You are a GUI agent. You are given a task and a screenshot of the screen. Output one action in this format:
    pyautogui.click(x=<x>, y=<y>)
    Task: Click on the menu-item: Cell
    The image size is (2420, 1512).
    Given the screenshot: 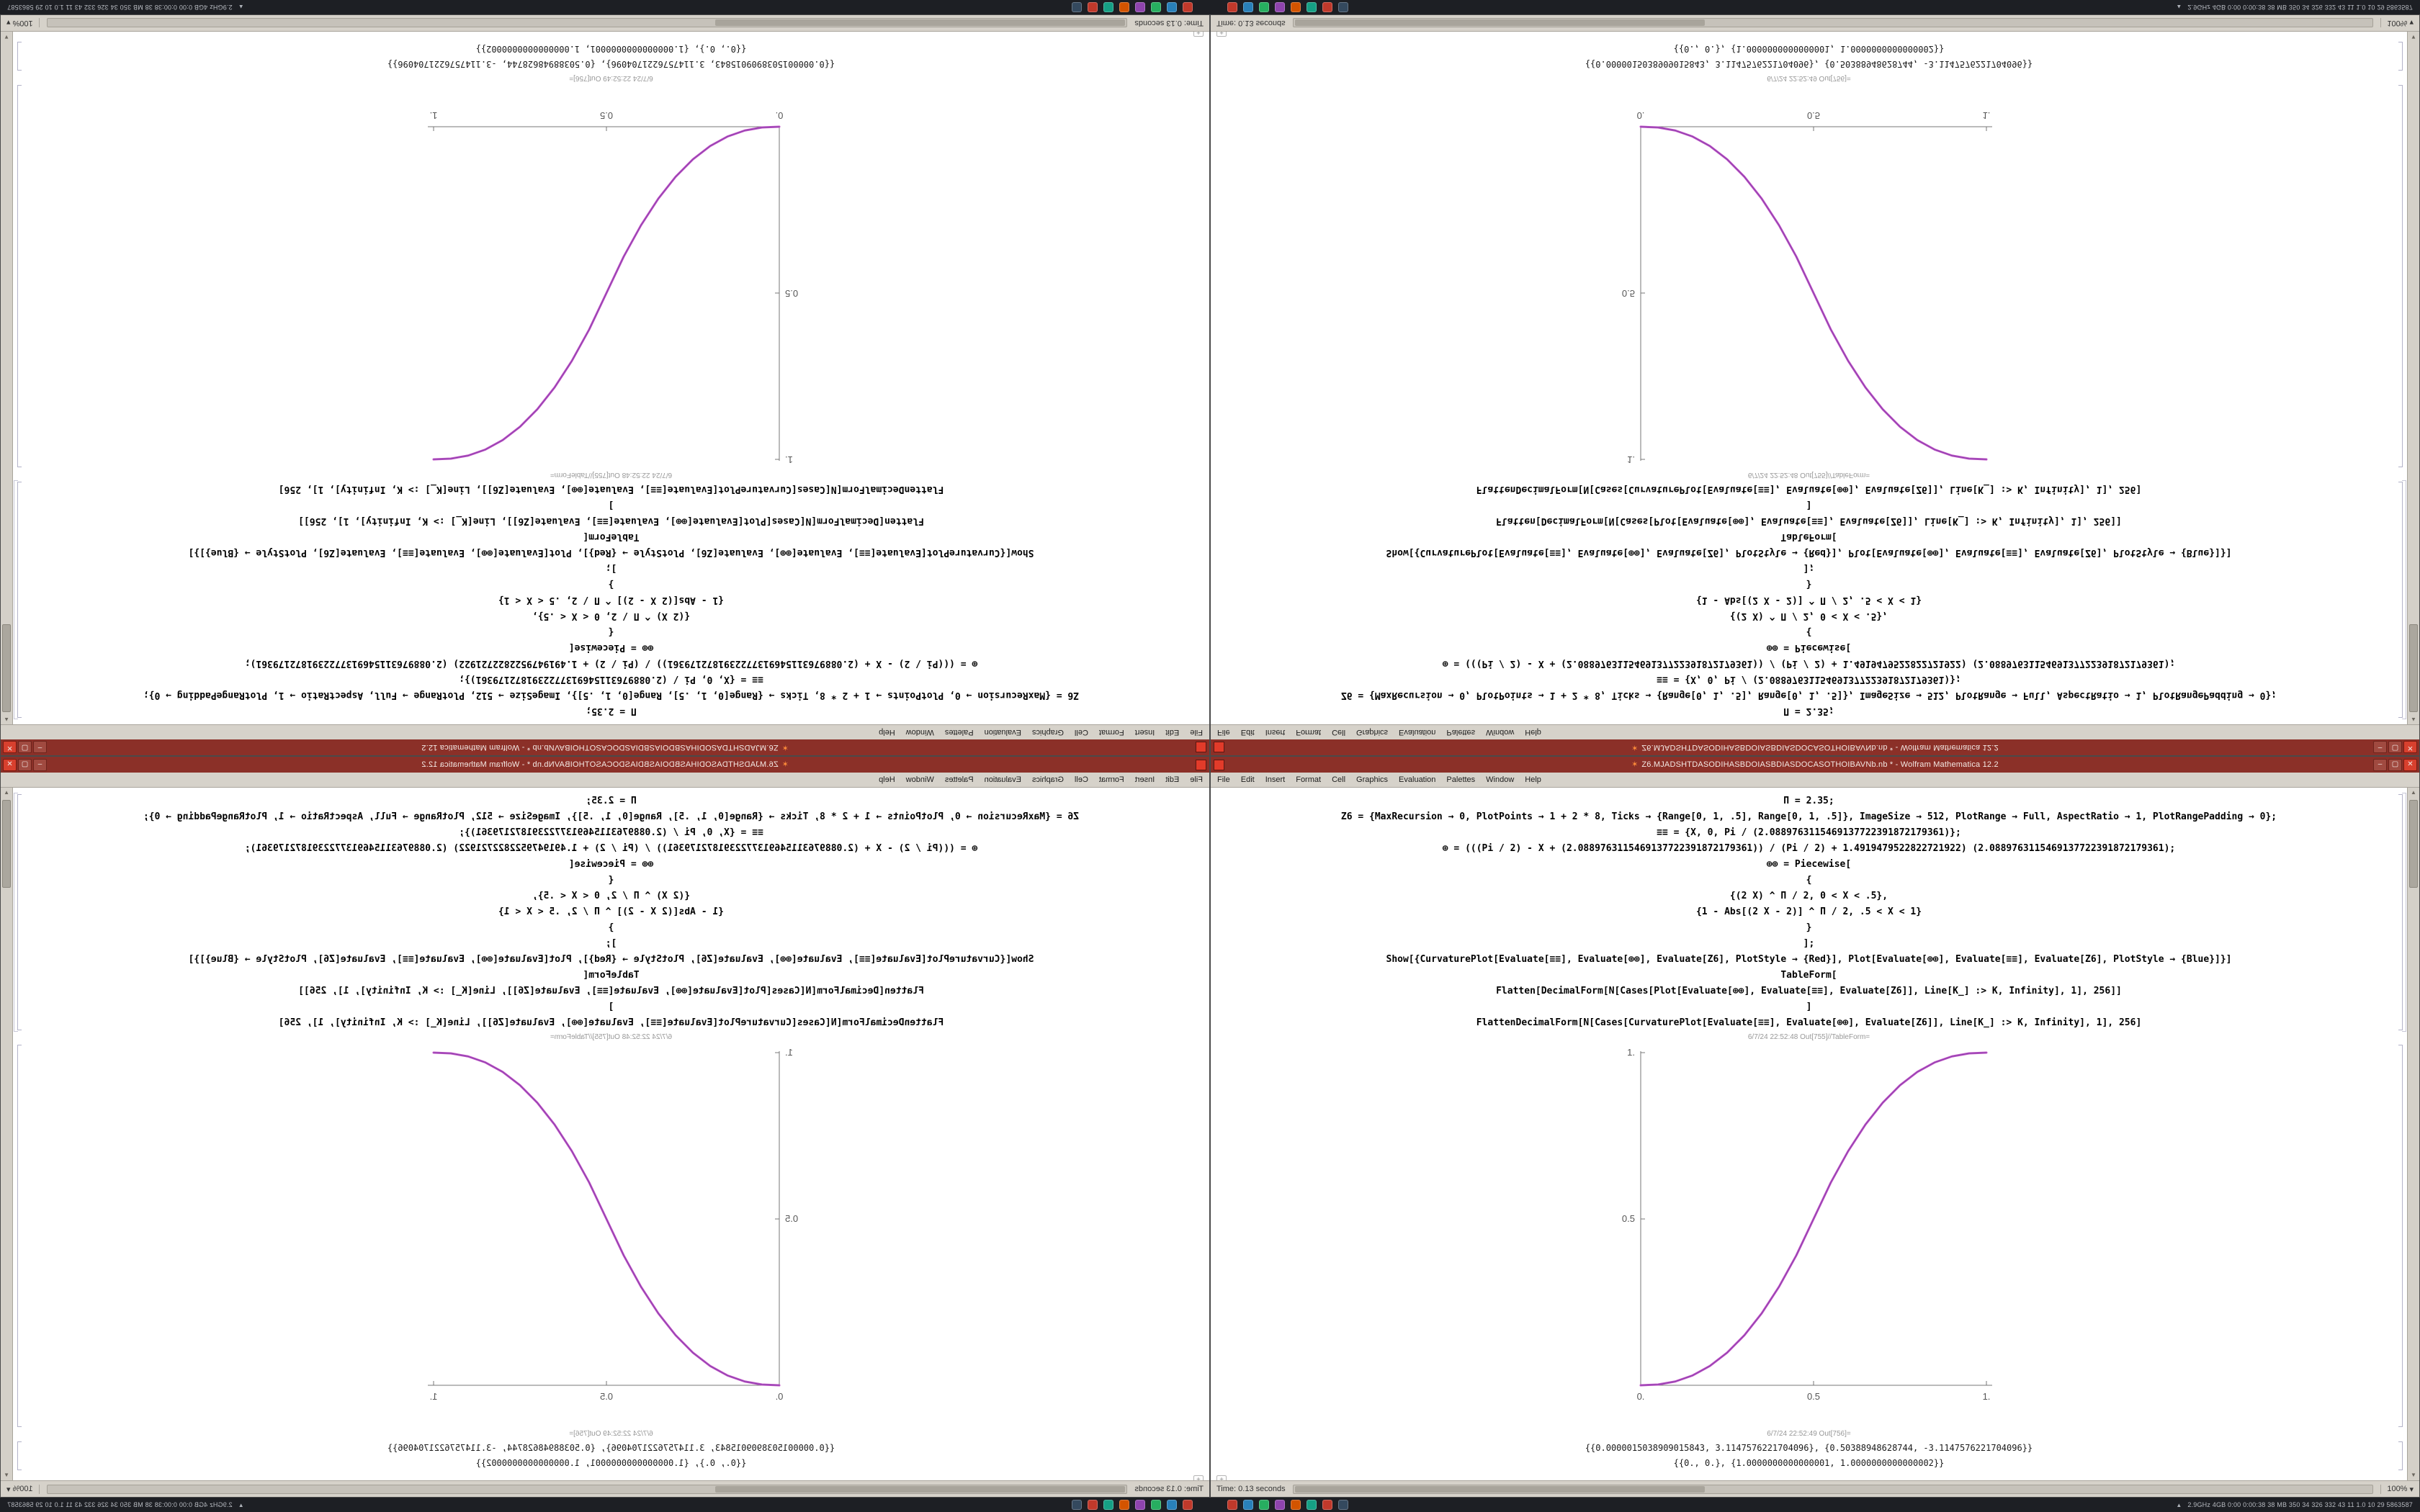 What is the action you would take?
    pyautogui.click(x=1081, y=732)
    